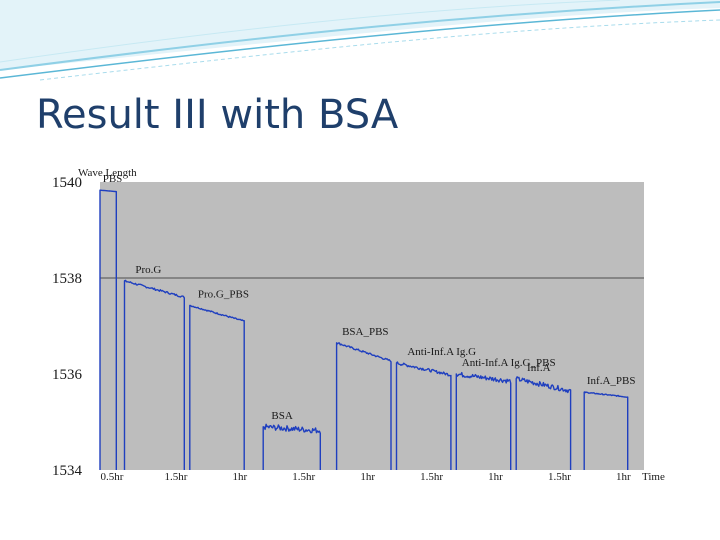  What do you see at coordinates (67, 471) in the screenshot?
I see `y-tick-label: 1534` at bounding box center [67, 471].